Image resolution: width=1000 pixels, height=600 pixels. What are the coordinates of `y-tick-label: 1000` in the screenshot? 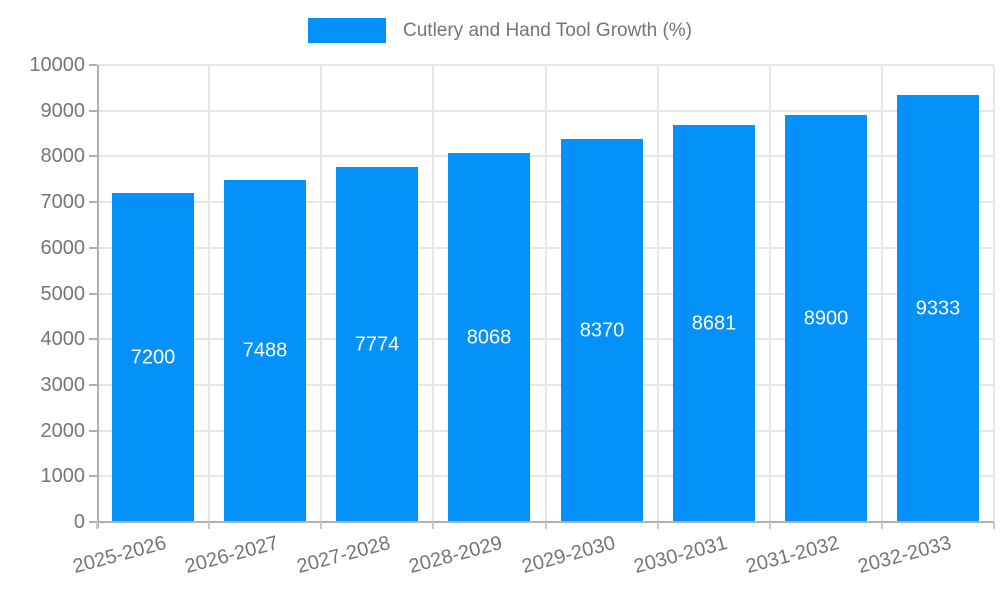 It's located at (63, 476).